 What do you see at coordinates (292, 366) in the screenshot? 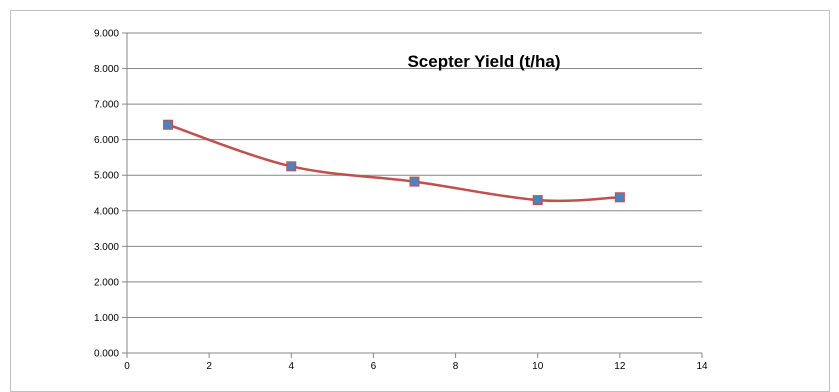
I see `x-tick-label-2: 4` at bounding box center [292, 366].